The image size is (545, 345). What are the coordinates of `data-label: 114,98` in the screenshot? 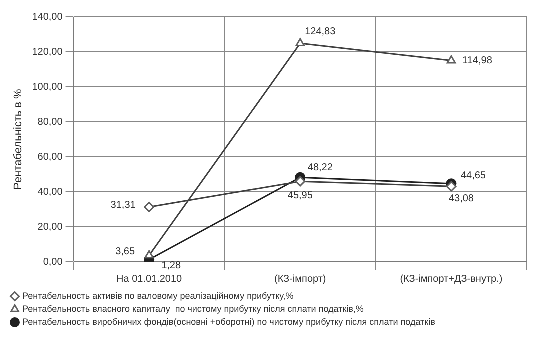 It's located at (477, 61).